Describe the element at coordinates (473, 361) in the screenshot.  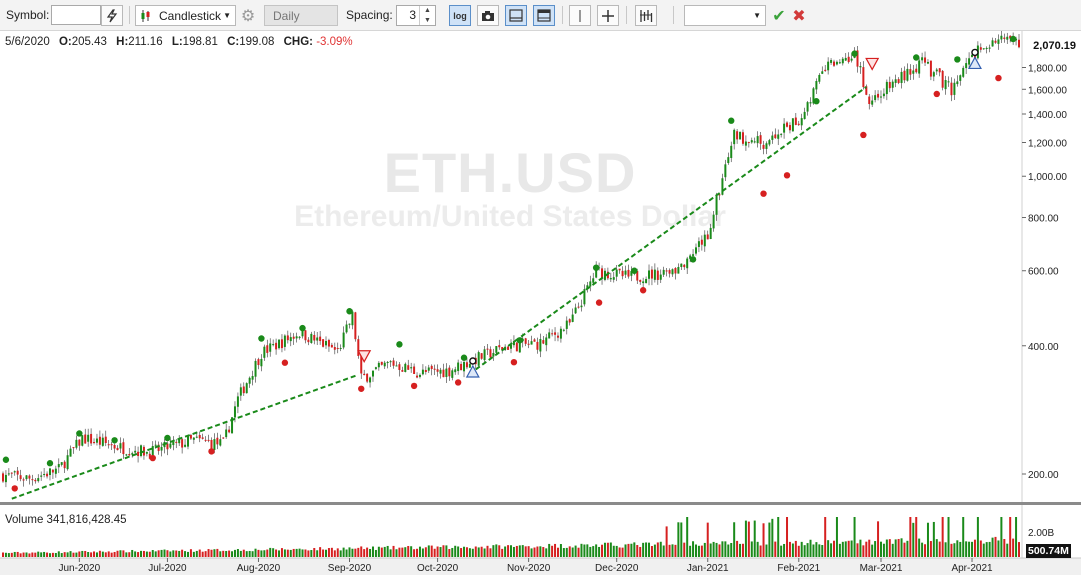
I see `signal-entry-marker` at that location.